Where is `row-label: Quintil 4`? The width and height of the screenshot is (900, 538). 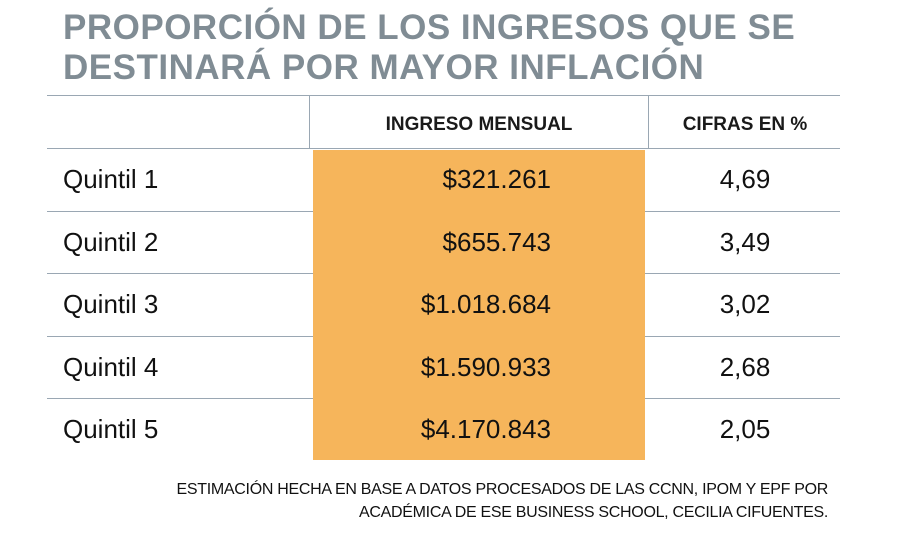 row-label: Quintil 4 is located at coordinates (111, 366).